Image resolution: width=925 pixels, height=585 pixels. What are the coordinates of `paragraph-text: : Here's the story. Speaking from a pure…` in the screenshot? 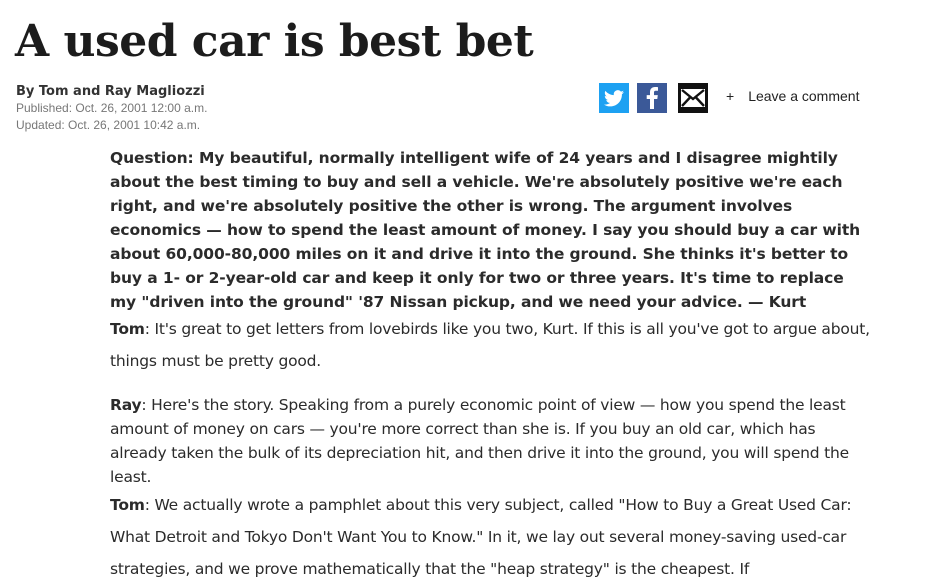 It's located at (479, 441).